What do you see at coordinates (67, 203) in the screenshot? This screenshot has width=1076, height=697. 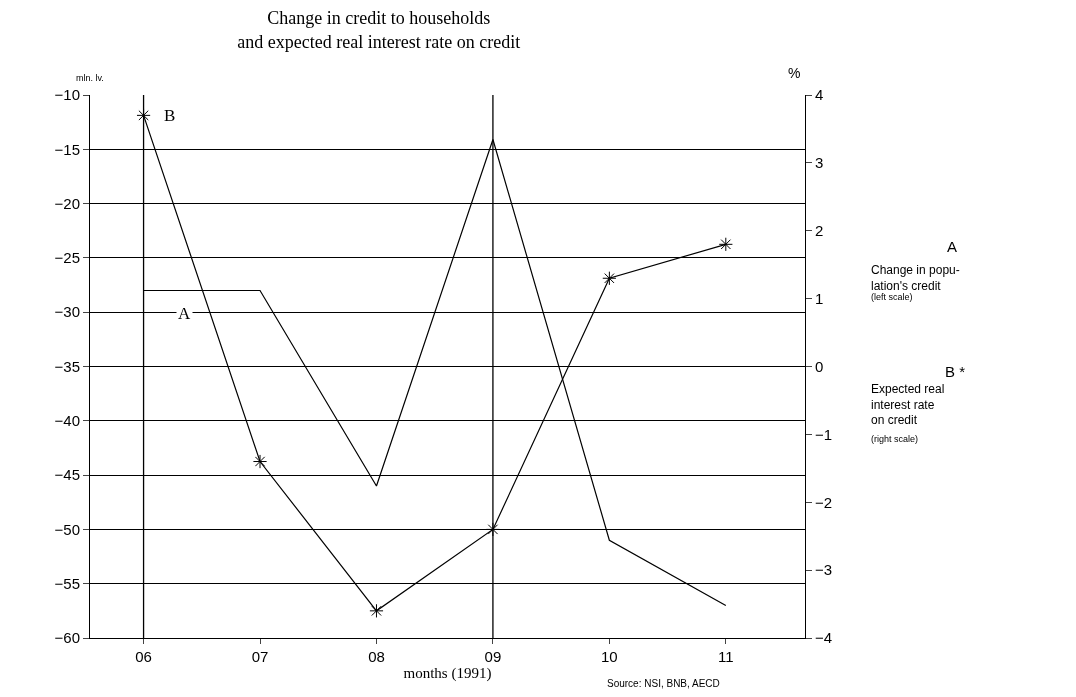 I see `y-tick-label: −20` at bounding box center [67, 203].